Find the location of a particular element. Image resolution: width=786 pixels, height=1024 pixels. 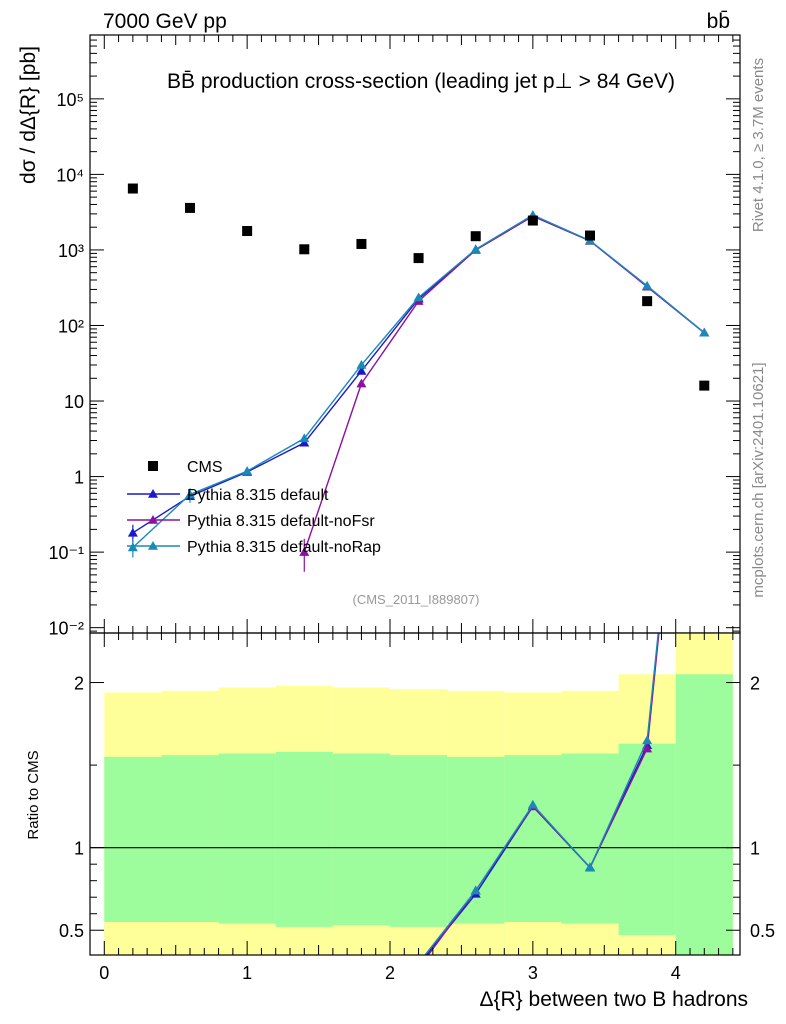

ratio-y-axis-label: Ratio to CMS is located at coordinates (33, 794).